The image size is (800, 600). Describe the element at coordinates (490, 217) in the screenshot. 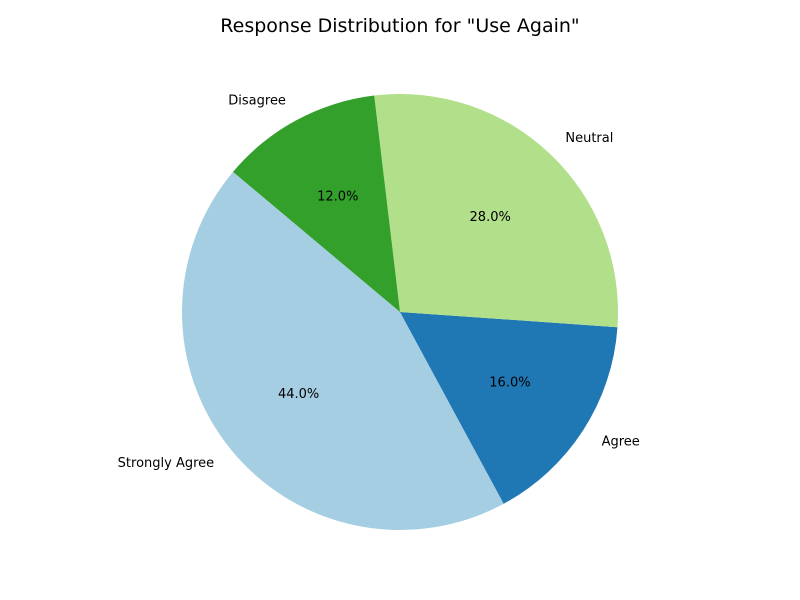

I see `slice-pct-neutral: 28.0%` at that location.